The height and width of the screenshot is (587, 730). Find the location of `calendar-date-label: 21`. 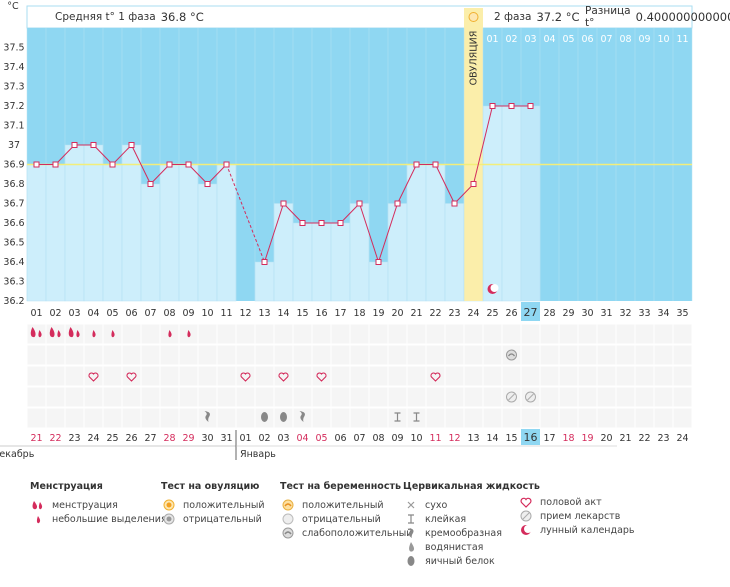

calendar-date-label: 21 is located at coordinates (36, 438).